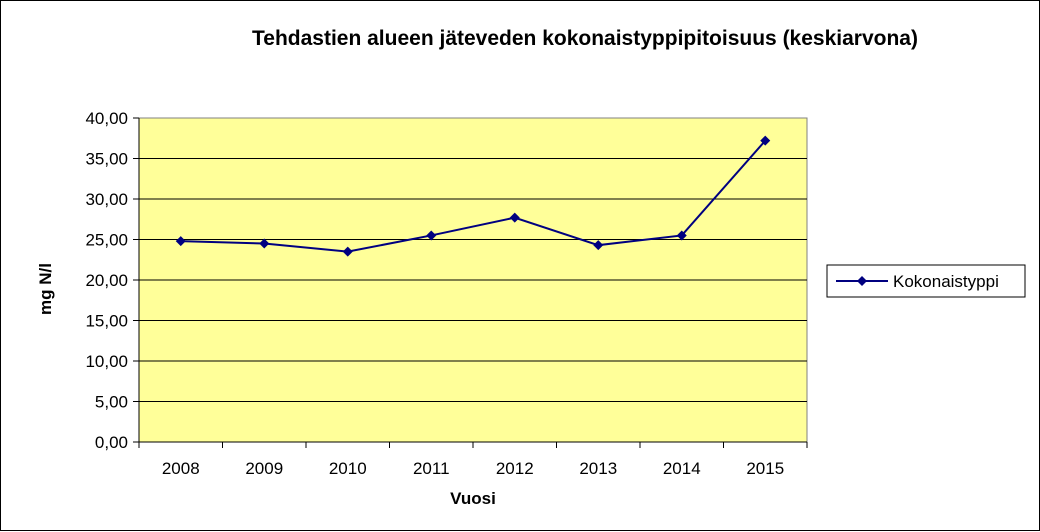 This screenshot has width=1040, height=532. I want to click on y-tick-label: 35,00, so click(106, 159).